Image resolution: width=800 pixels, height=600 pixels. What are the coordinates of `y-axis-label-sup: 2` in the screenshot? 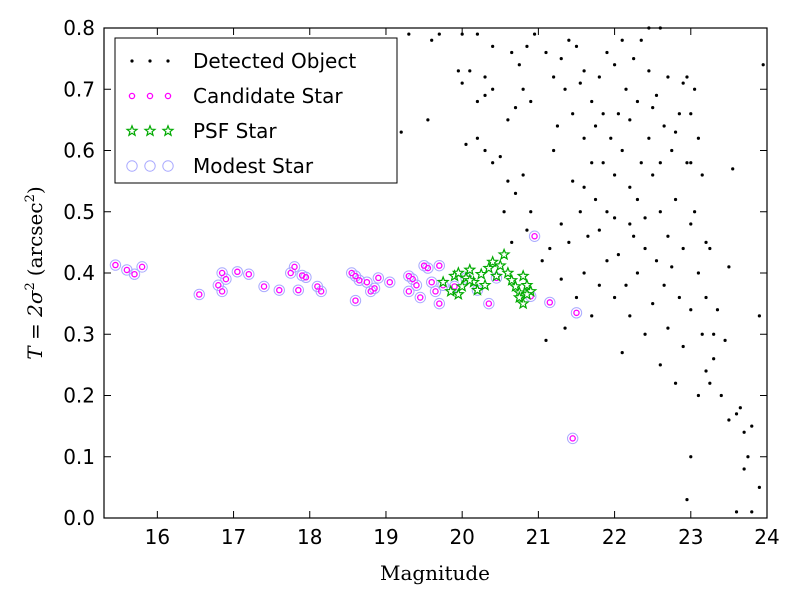 It's located at (30, 286).